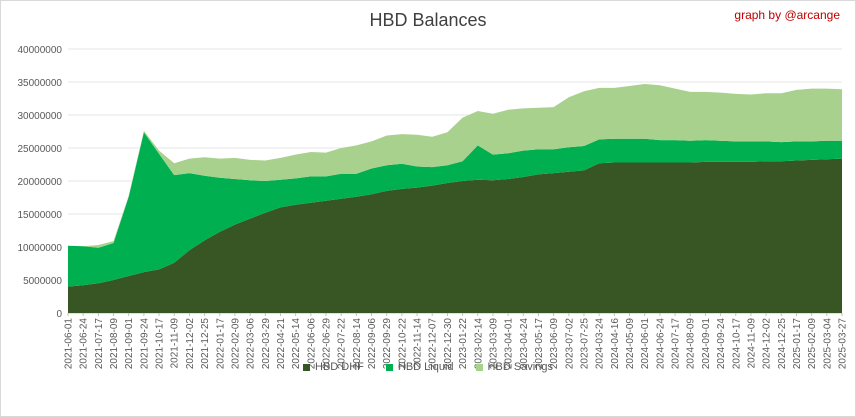 The height and width of the screenshot is (417, 856). Describe the element at coordinates (751, 343) in the screenshot. I see `x-tick-label: 2024-11-09` at that location.